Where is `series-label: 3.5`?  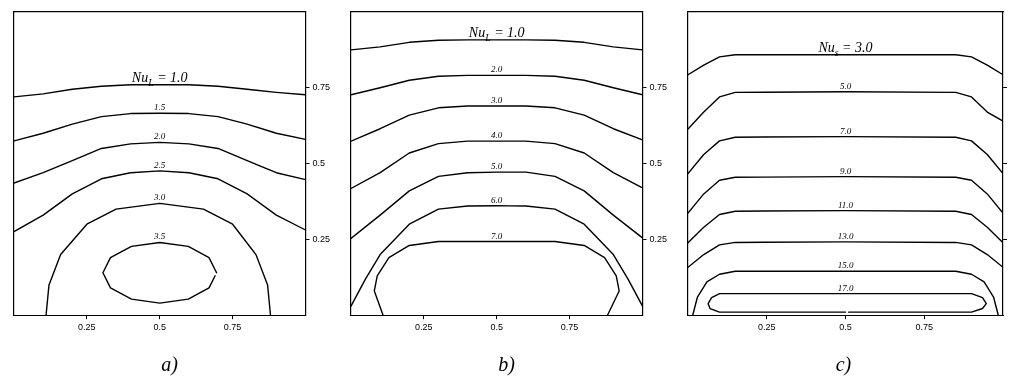 series-label: 3.5 is located at coordinates (159, 236).